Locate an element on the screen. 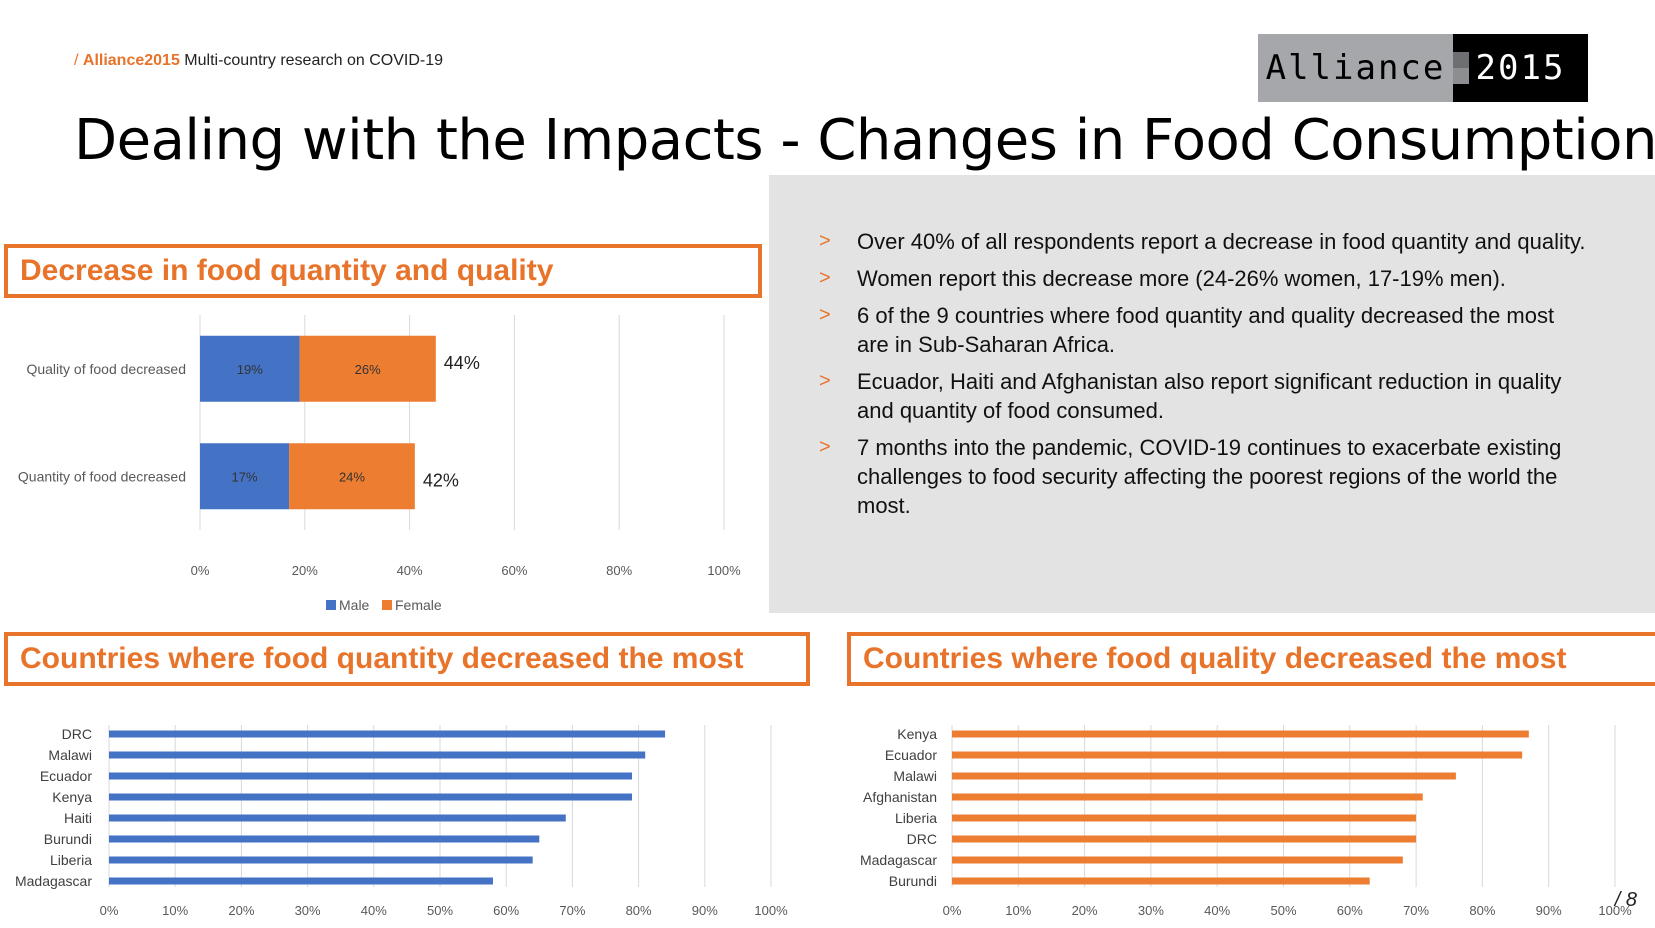 The width and height of the screenshot is (1655, 928). alliance2015-logo: Alliance 2015 is located at coordinates (1423, 68).